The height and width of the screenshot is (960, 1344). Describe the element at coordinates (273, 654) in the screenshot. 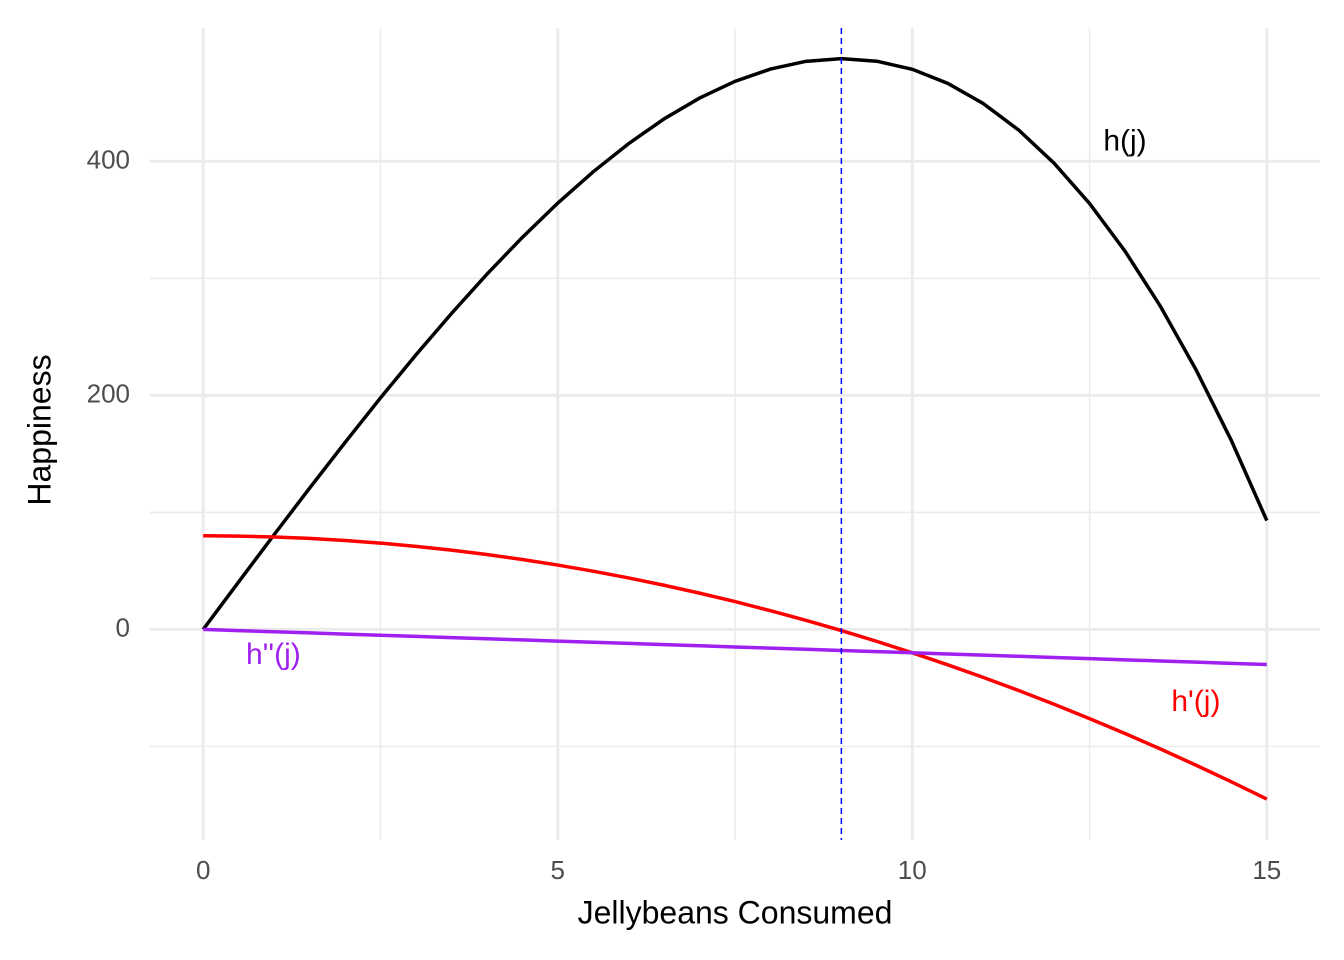

I see `annotation: h''(j)` at that location.